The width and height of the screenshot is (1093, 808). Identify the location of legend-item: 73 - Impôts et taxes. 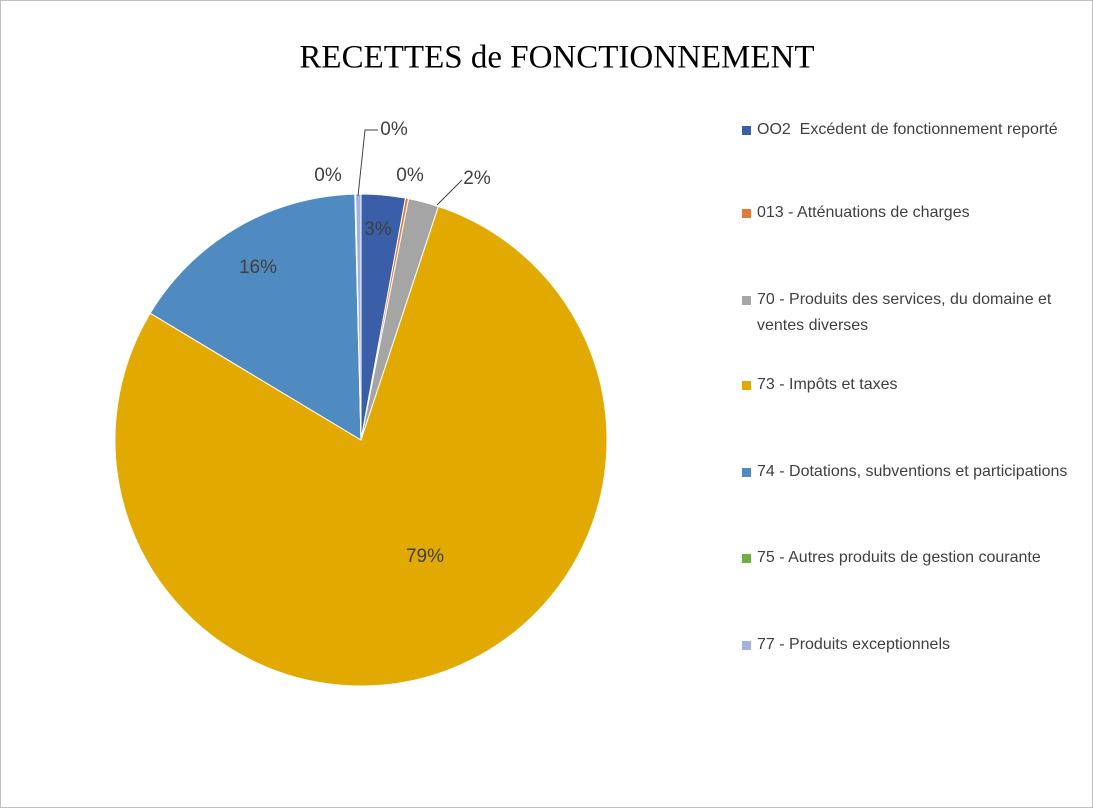
(907, 385).